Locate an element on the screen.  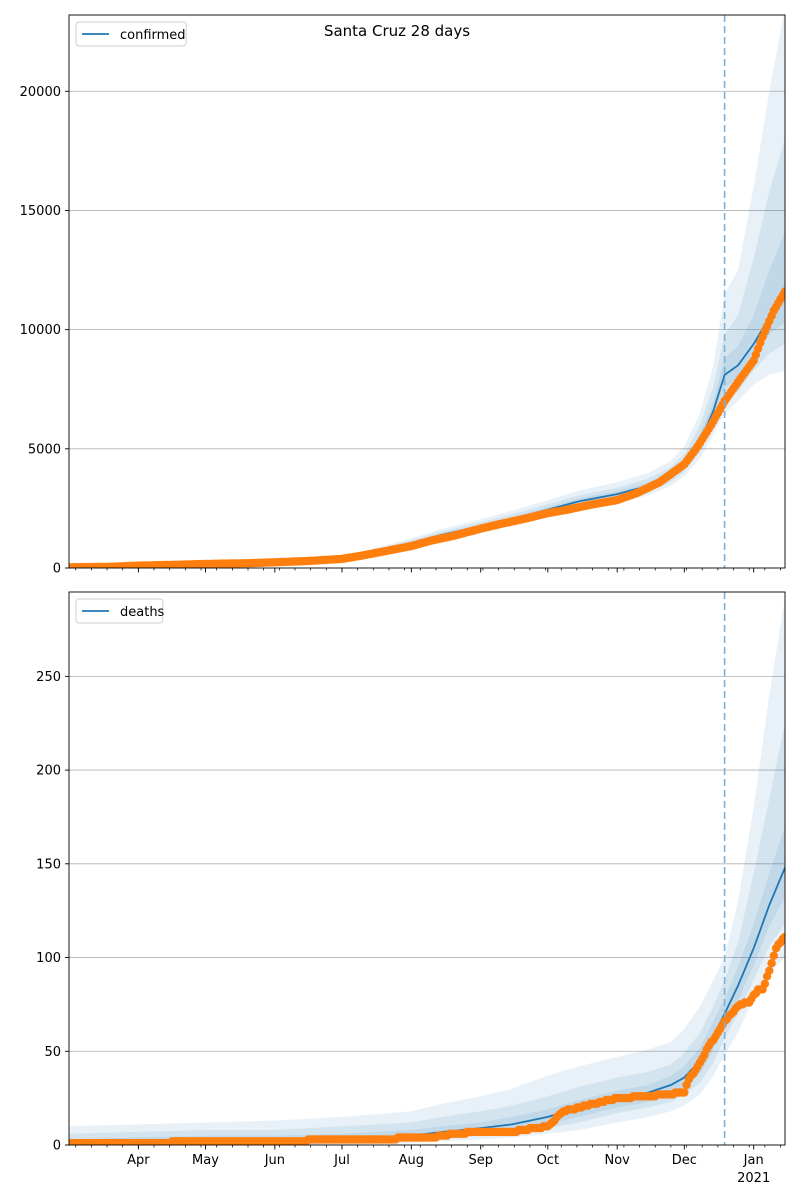
x-tick-label: Jul is located at coordinates (341, 1160).